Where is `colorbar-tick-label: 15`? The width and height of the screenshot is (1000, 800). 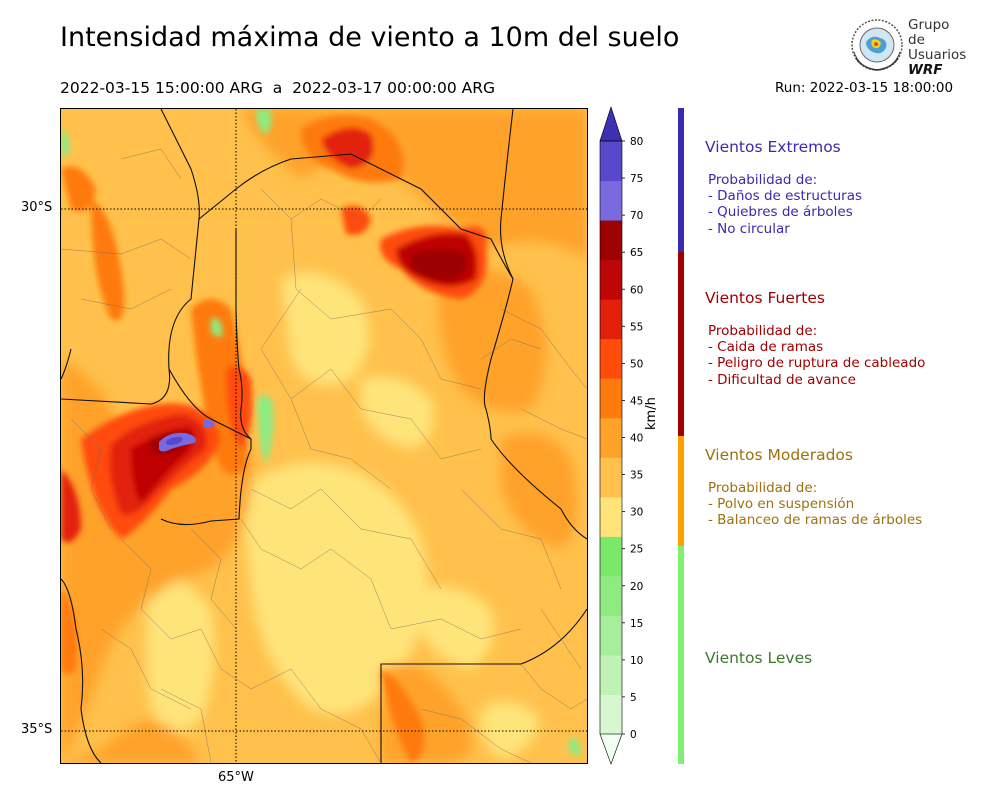
colorbar-tick-label: 15 is located at coordinates (636, 624).